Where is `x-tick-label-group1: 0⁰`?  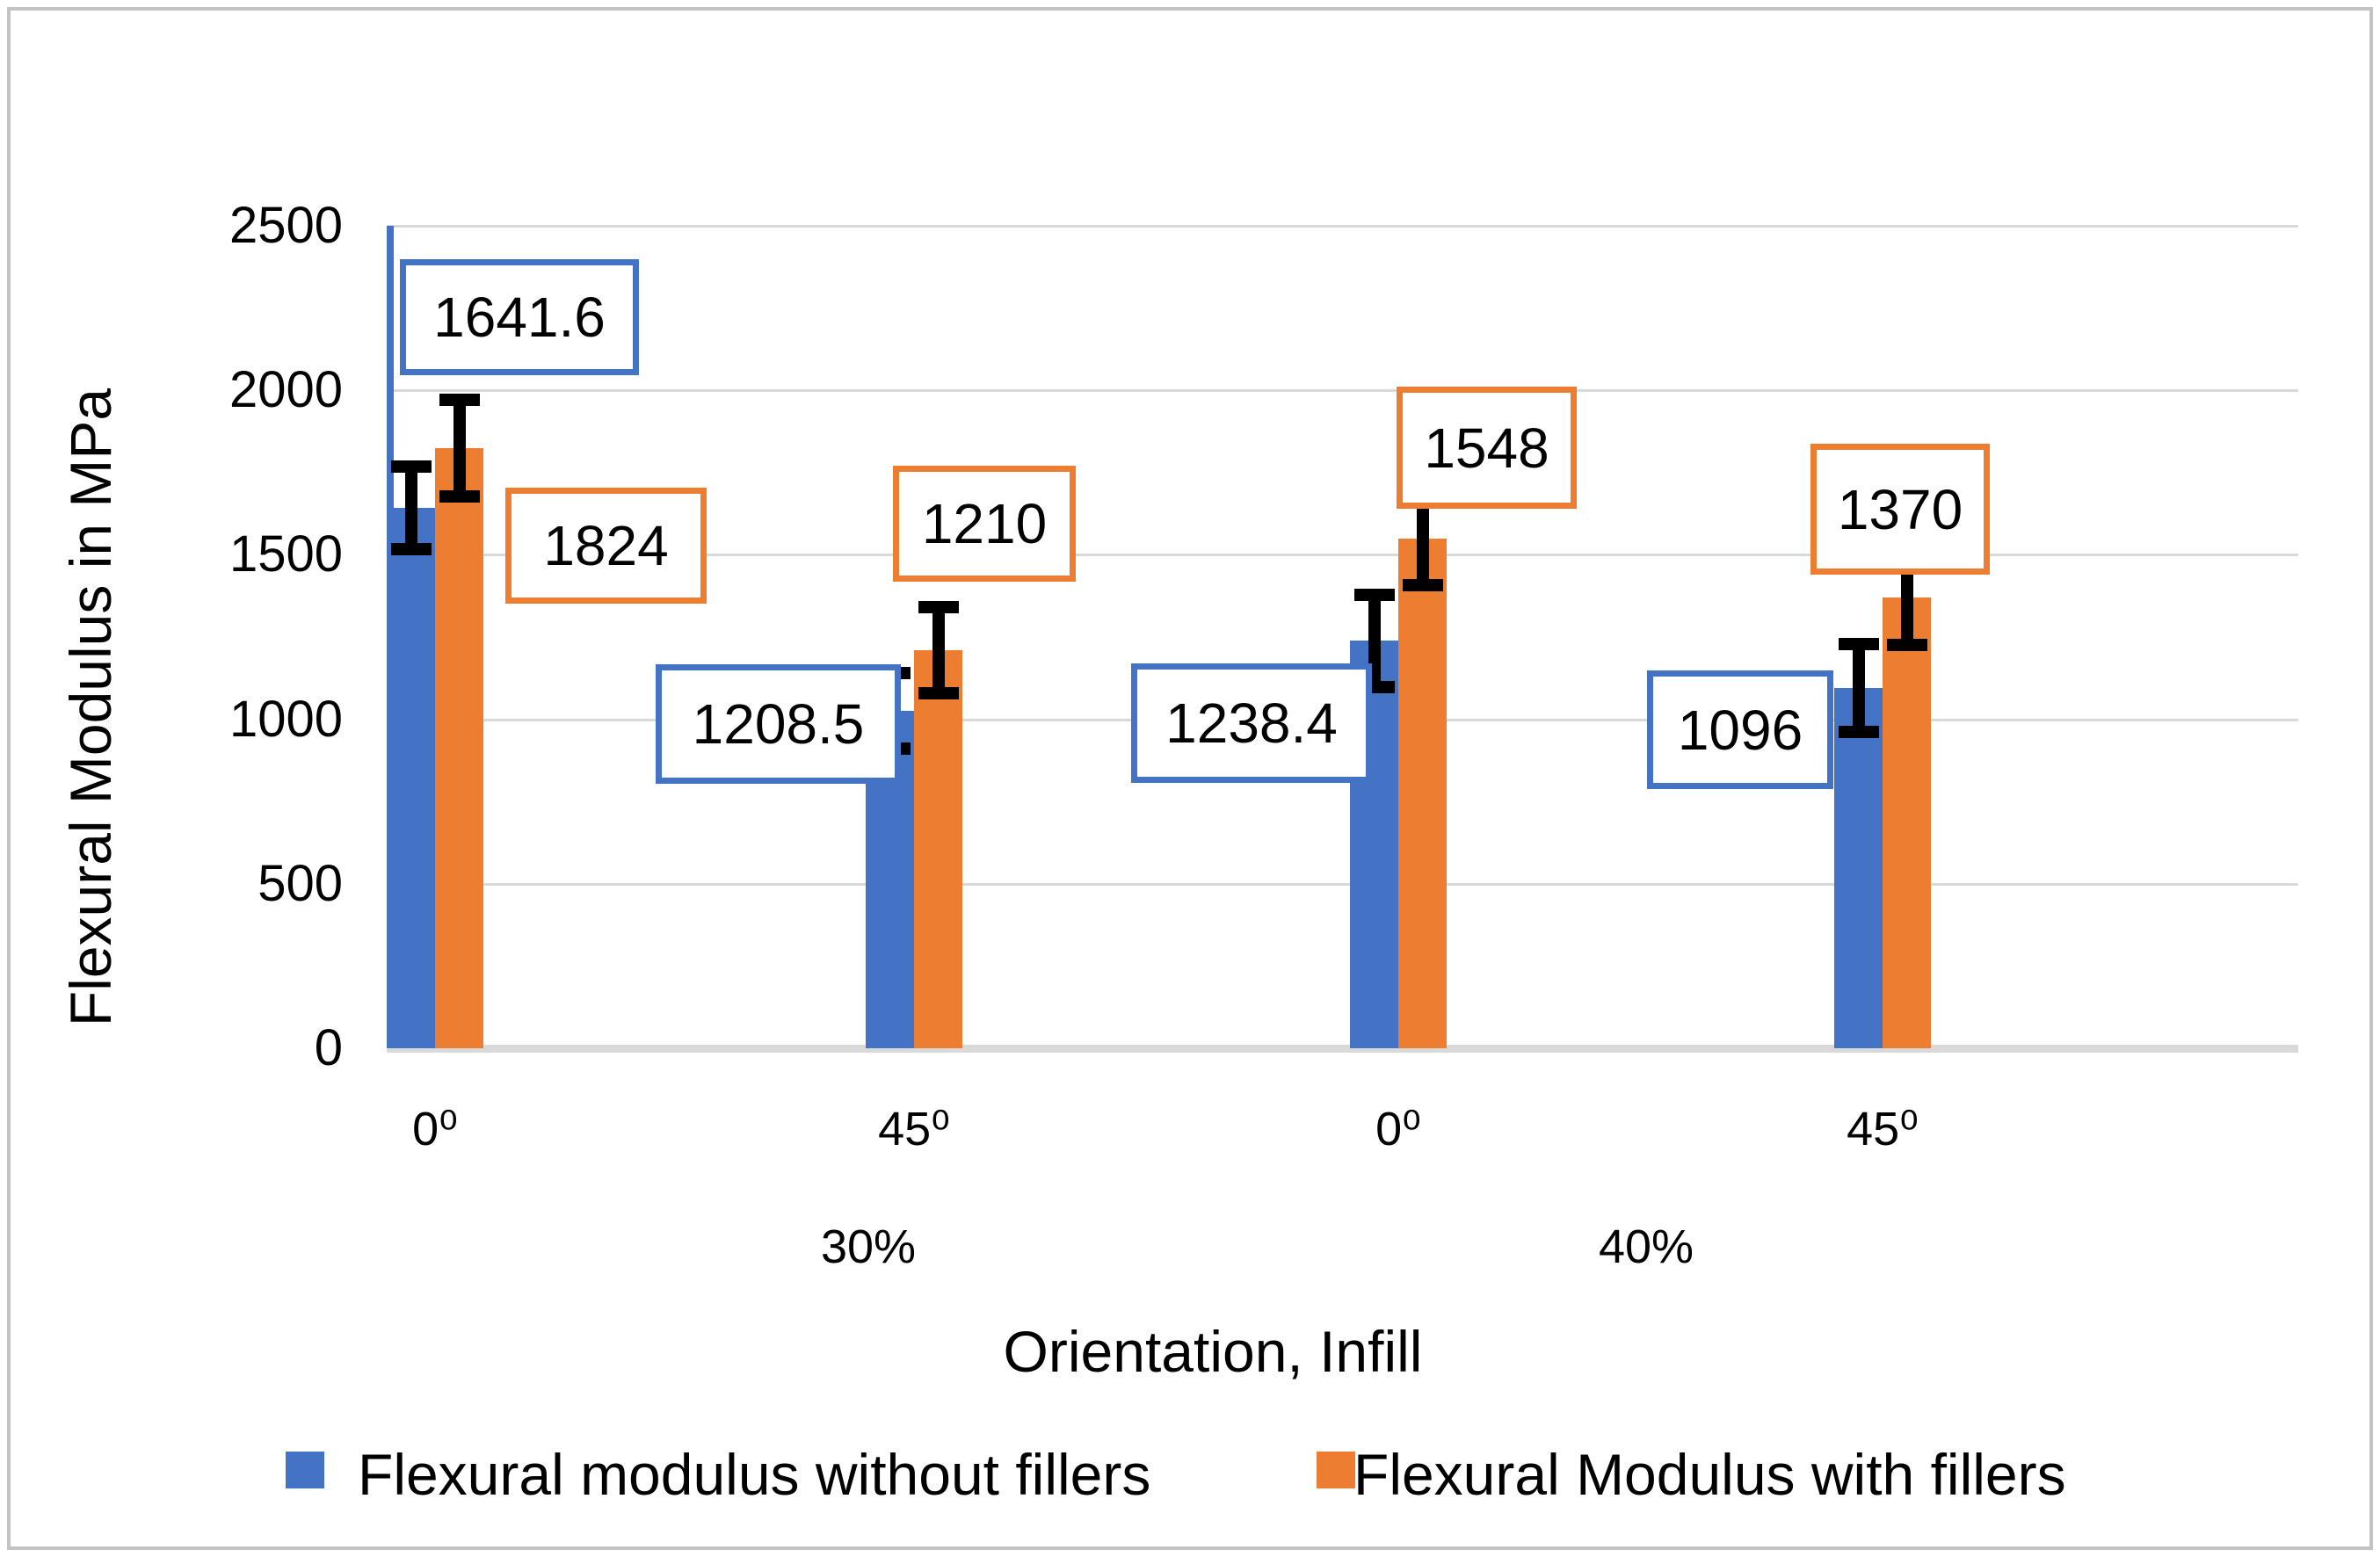 x-tick-label-group1: 0⁰ is located at coordinates (435, 1129).